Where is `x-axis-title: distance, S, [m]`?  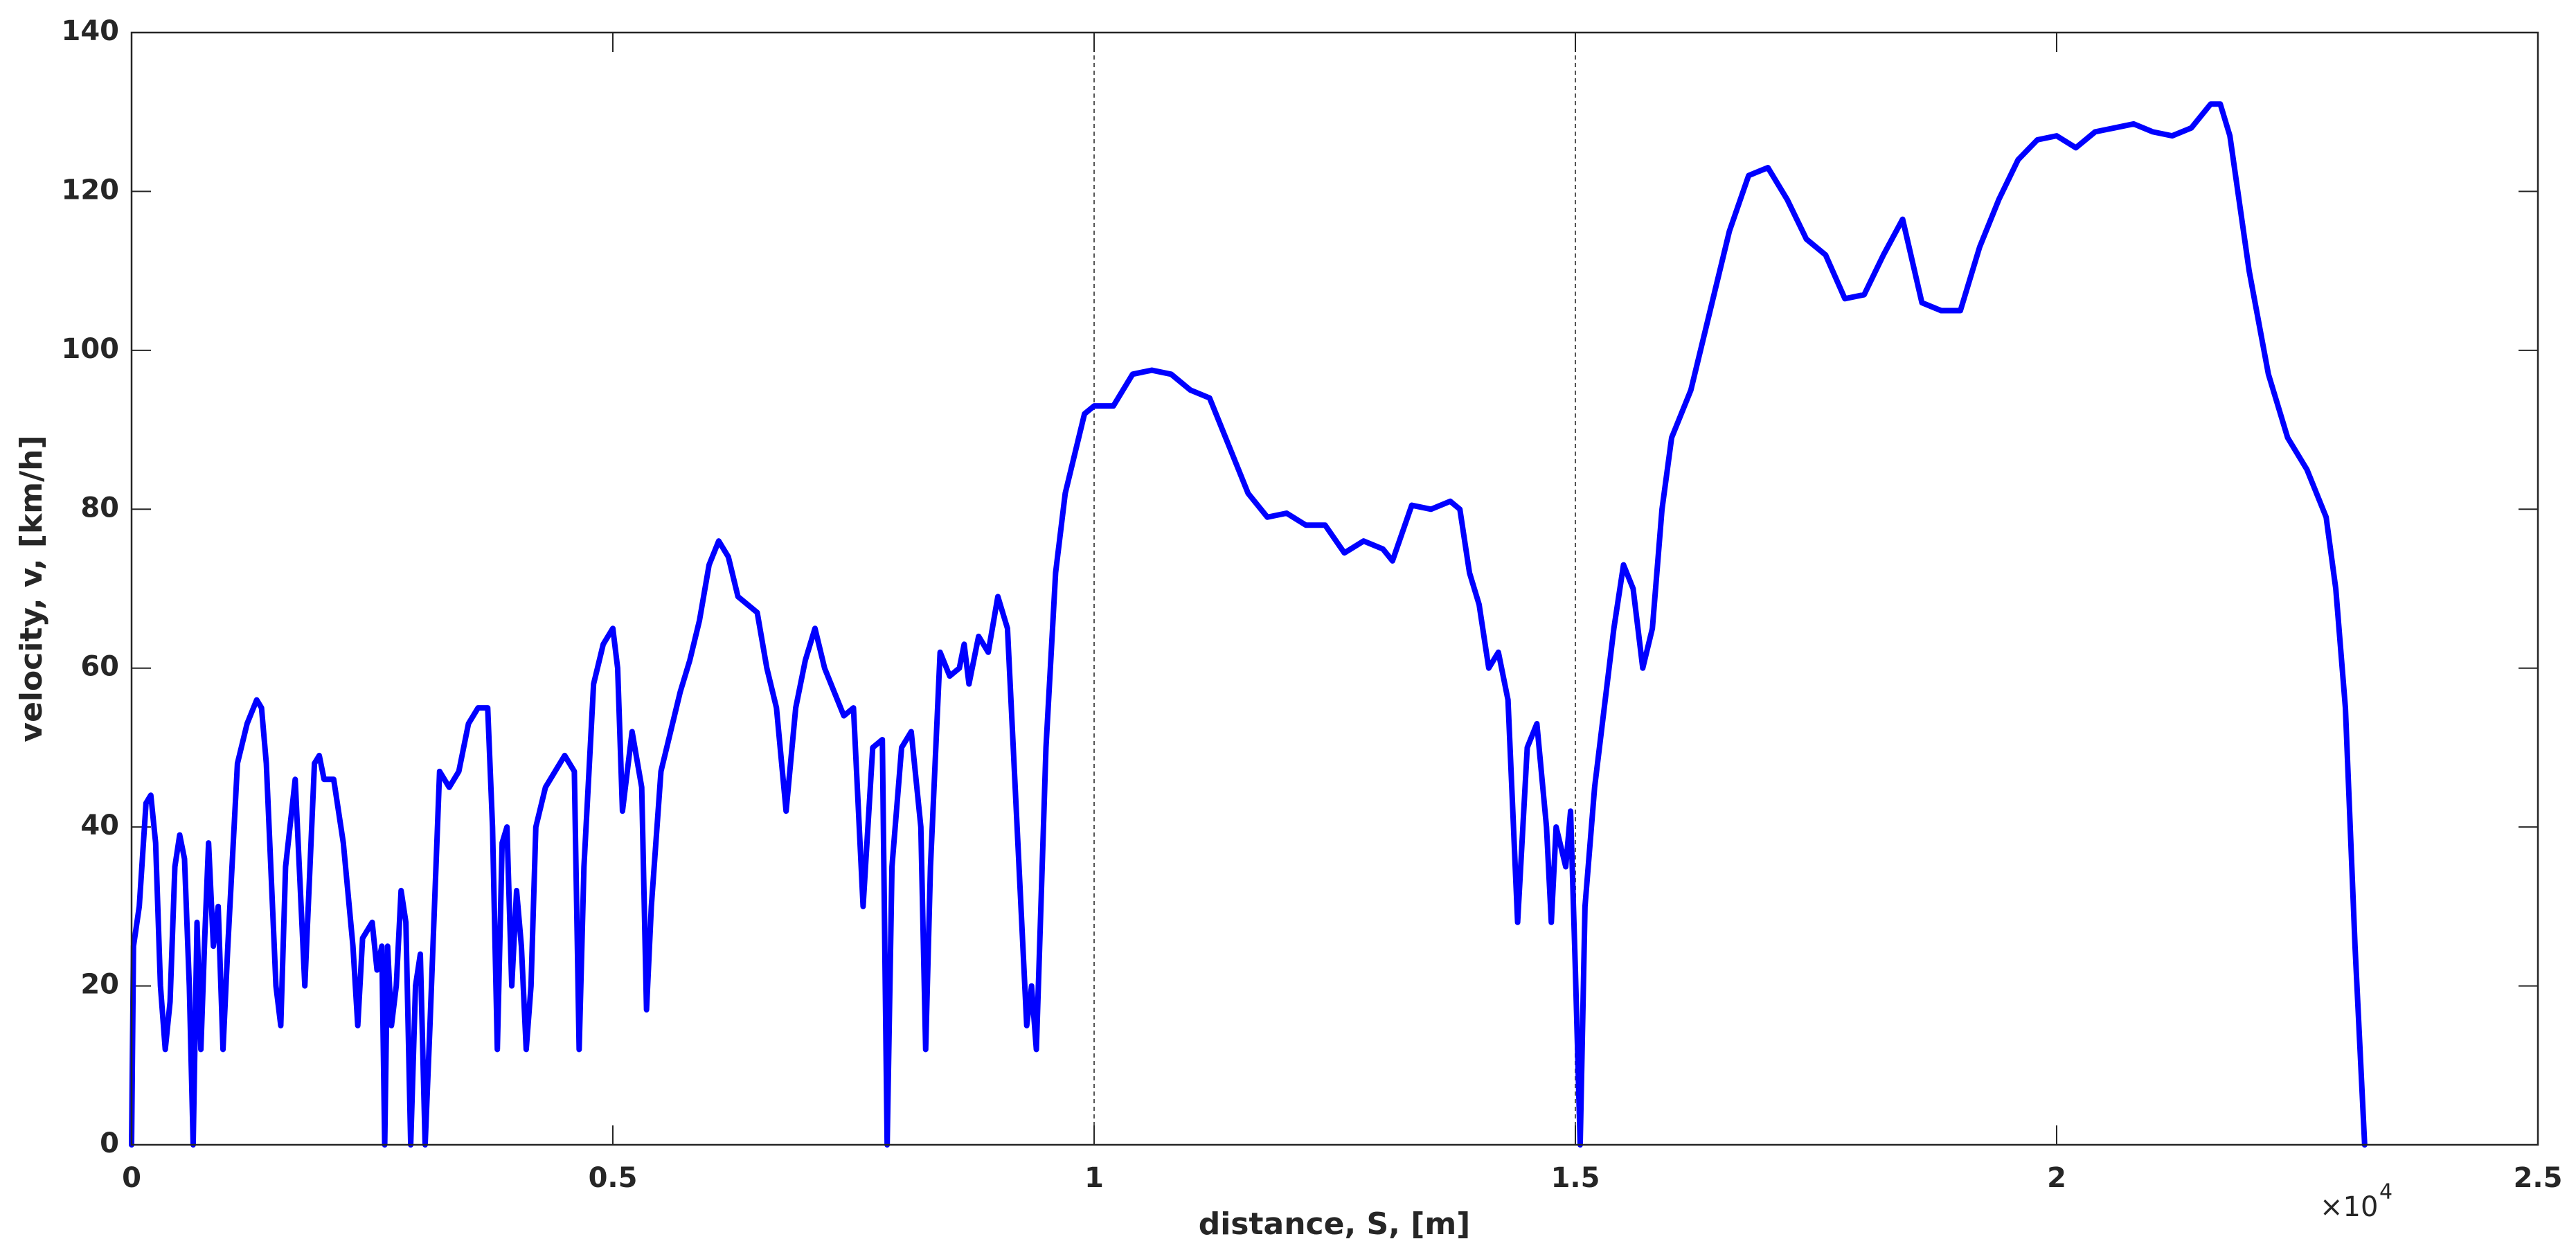 x-axis-title: distance, S, [m] is located at coordinates (1335, 1224).